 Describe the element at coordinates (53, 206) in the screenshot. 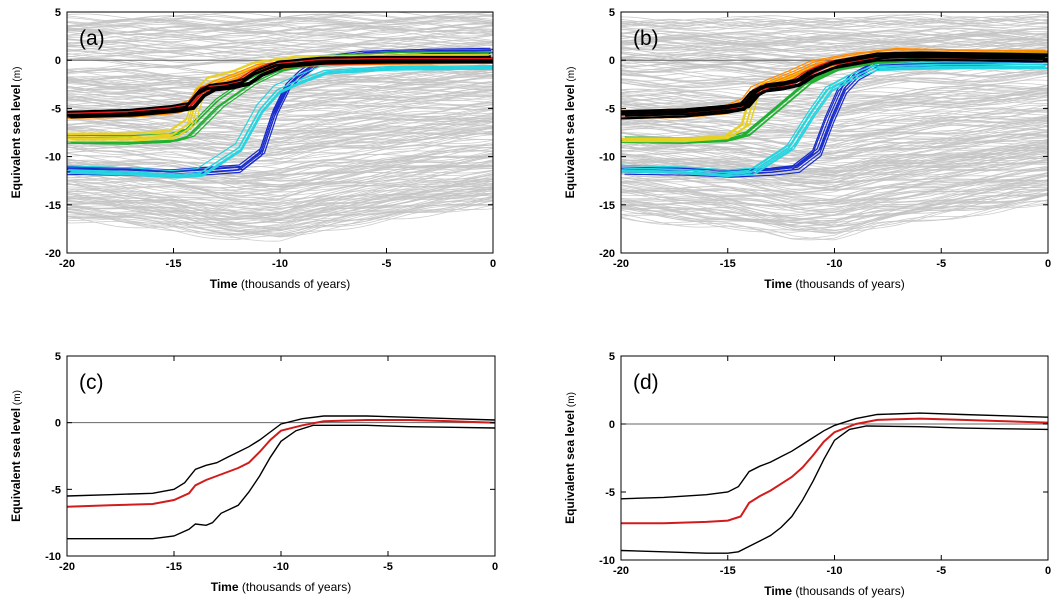

I see `y-tick-label: -15` at that location.